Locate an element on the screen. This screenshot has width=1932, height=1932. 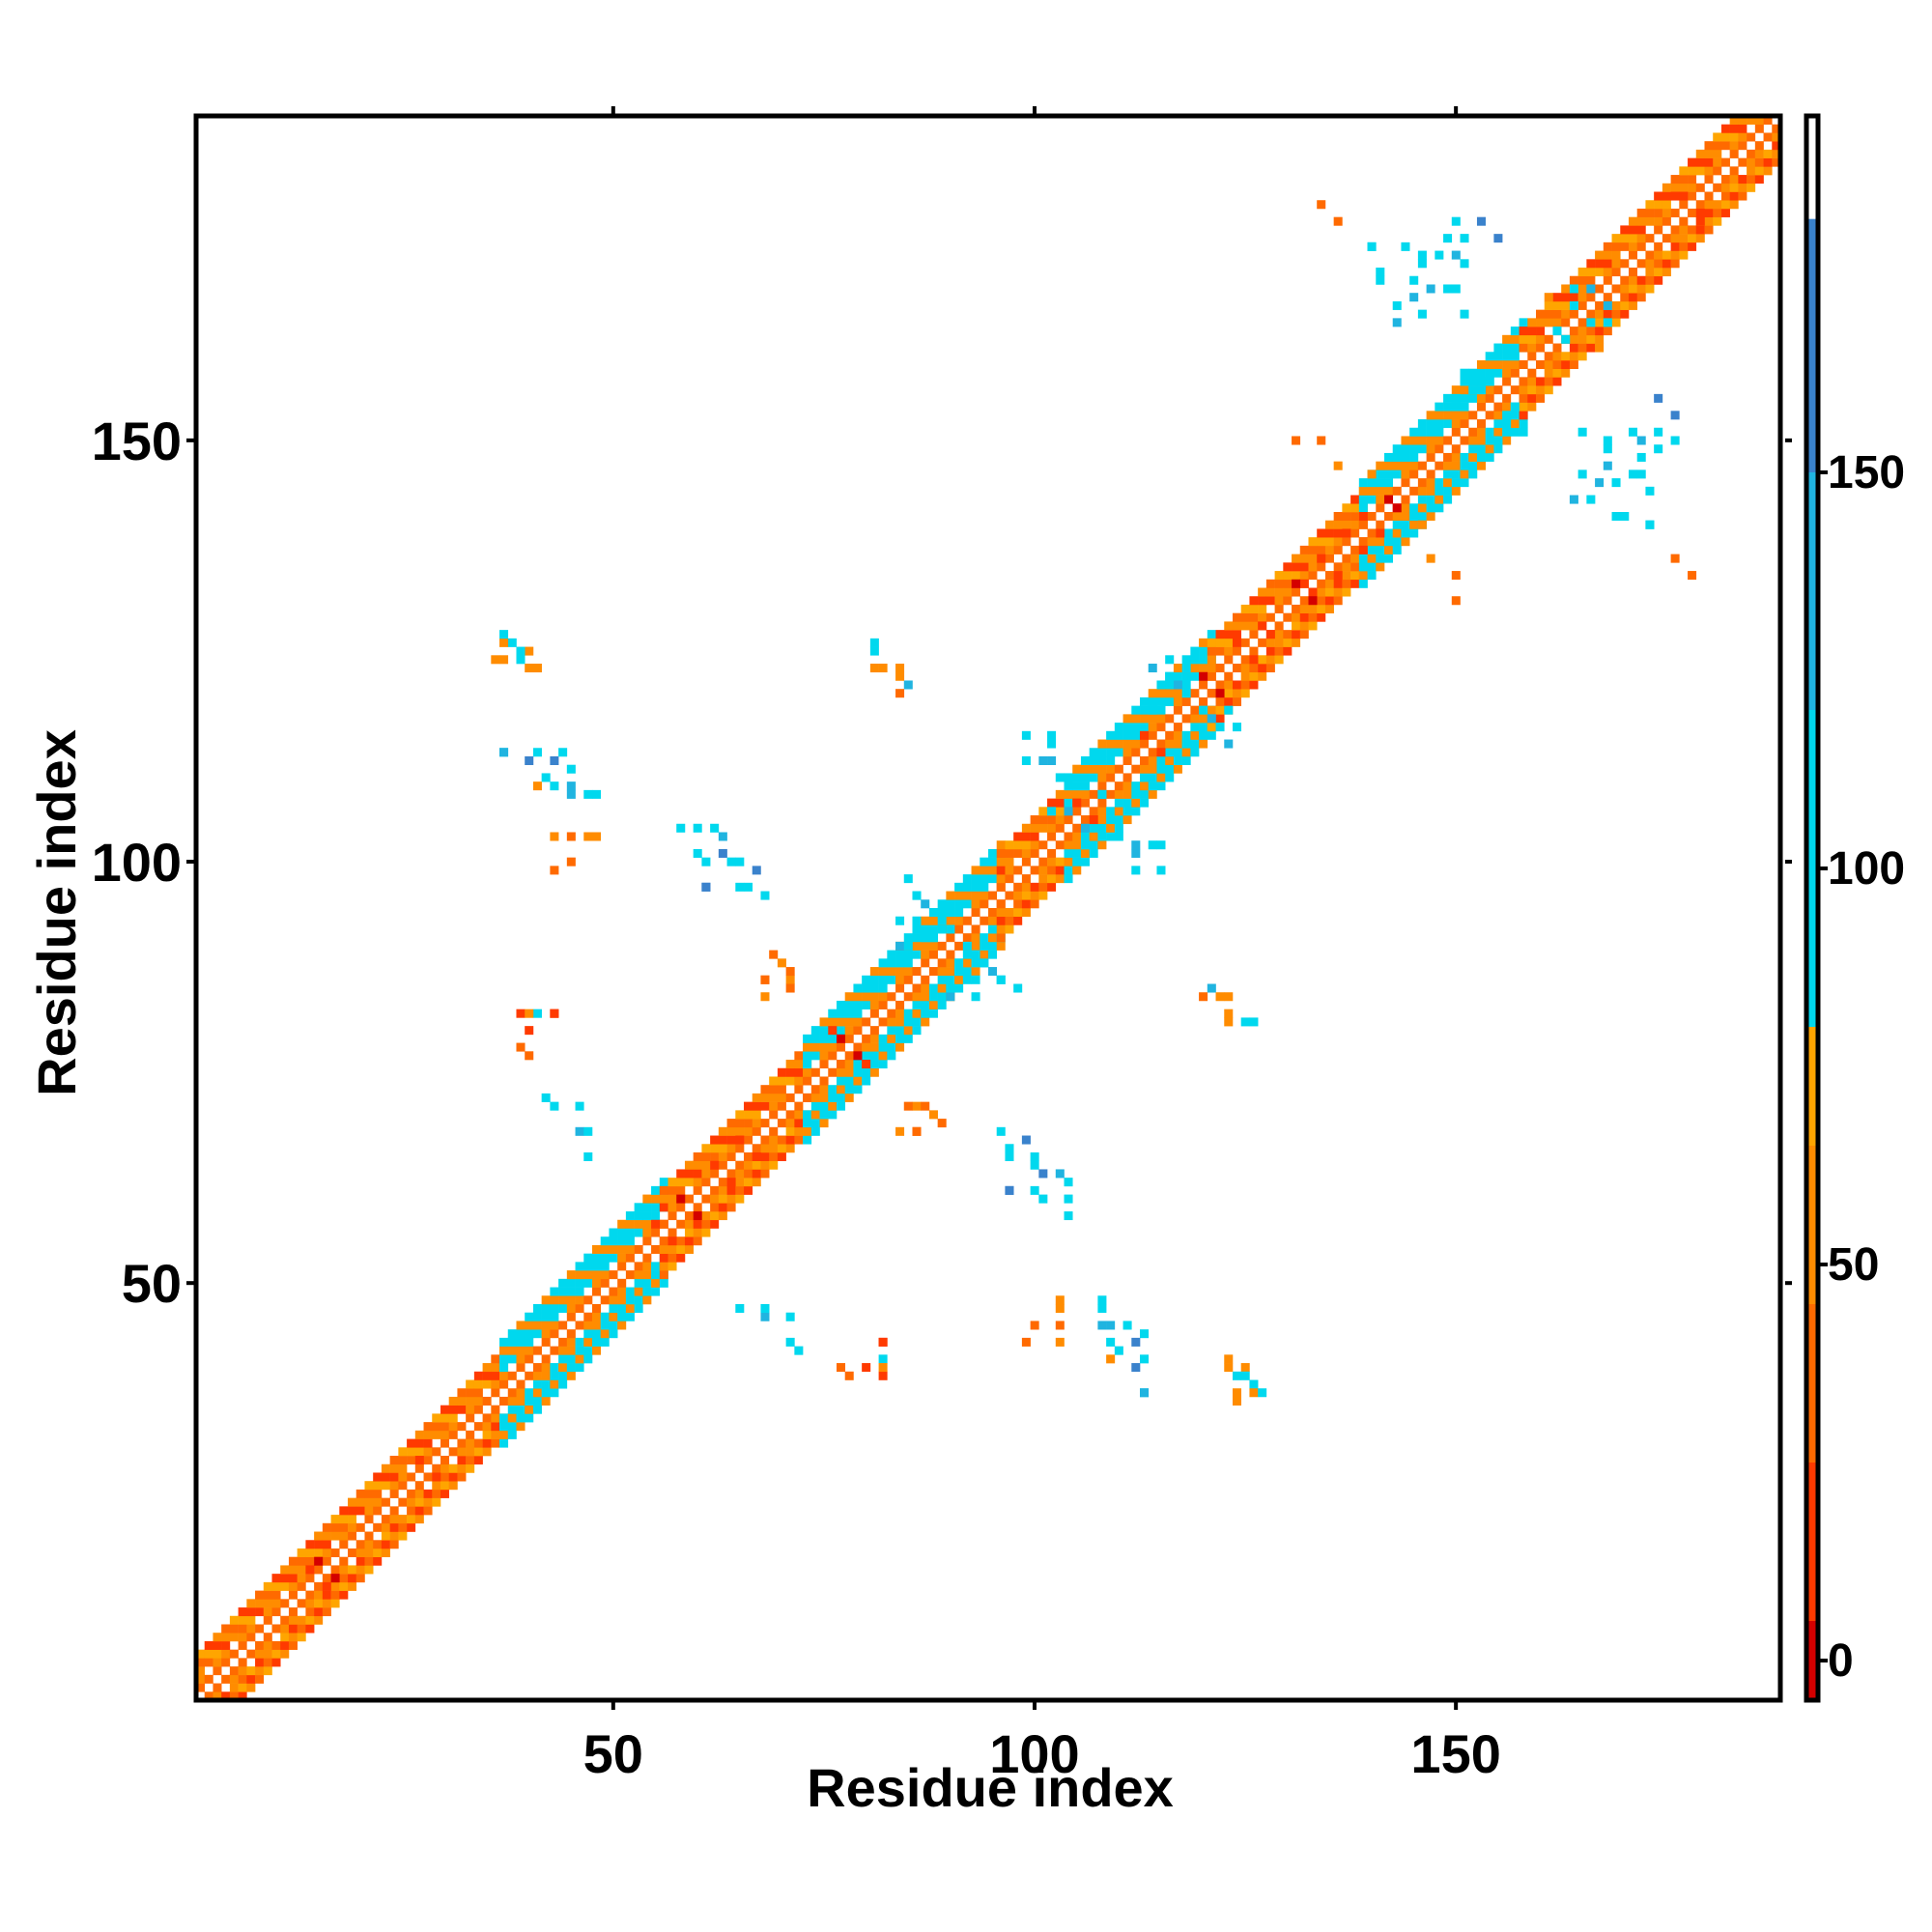
x-tick-label: 50 is located at coordinates (613, 1753).